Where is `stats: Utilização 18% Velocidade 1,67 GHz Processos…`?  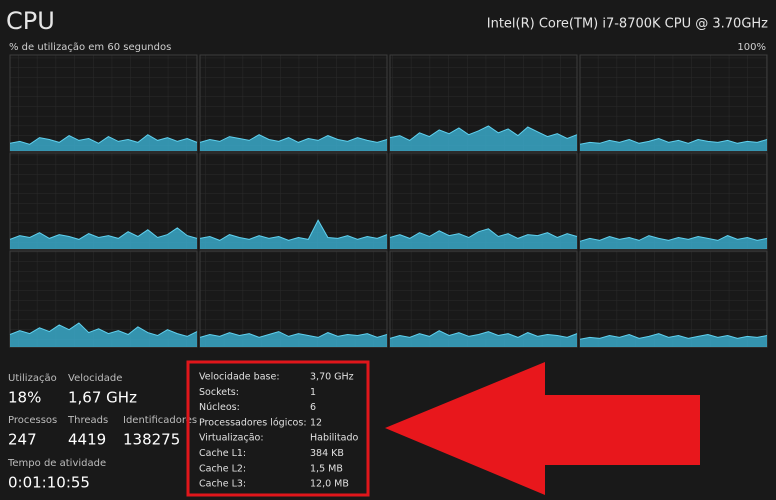
stats: Utilização 18% Velocidade 1,67 GHz Processos… is located at coordinates (102, 432).